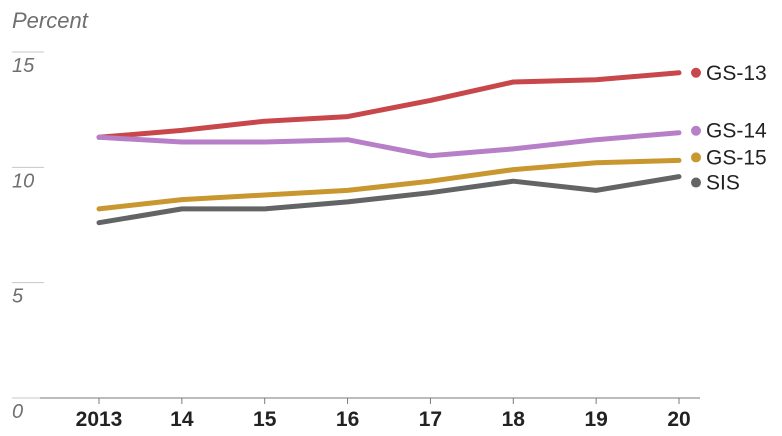  I want to click on y-tick-label: 0, so click(17, 412).